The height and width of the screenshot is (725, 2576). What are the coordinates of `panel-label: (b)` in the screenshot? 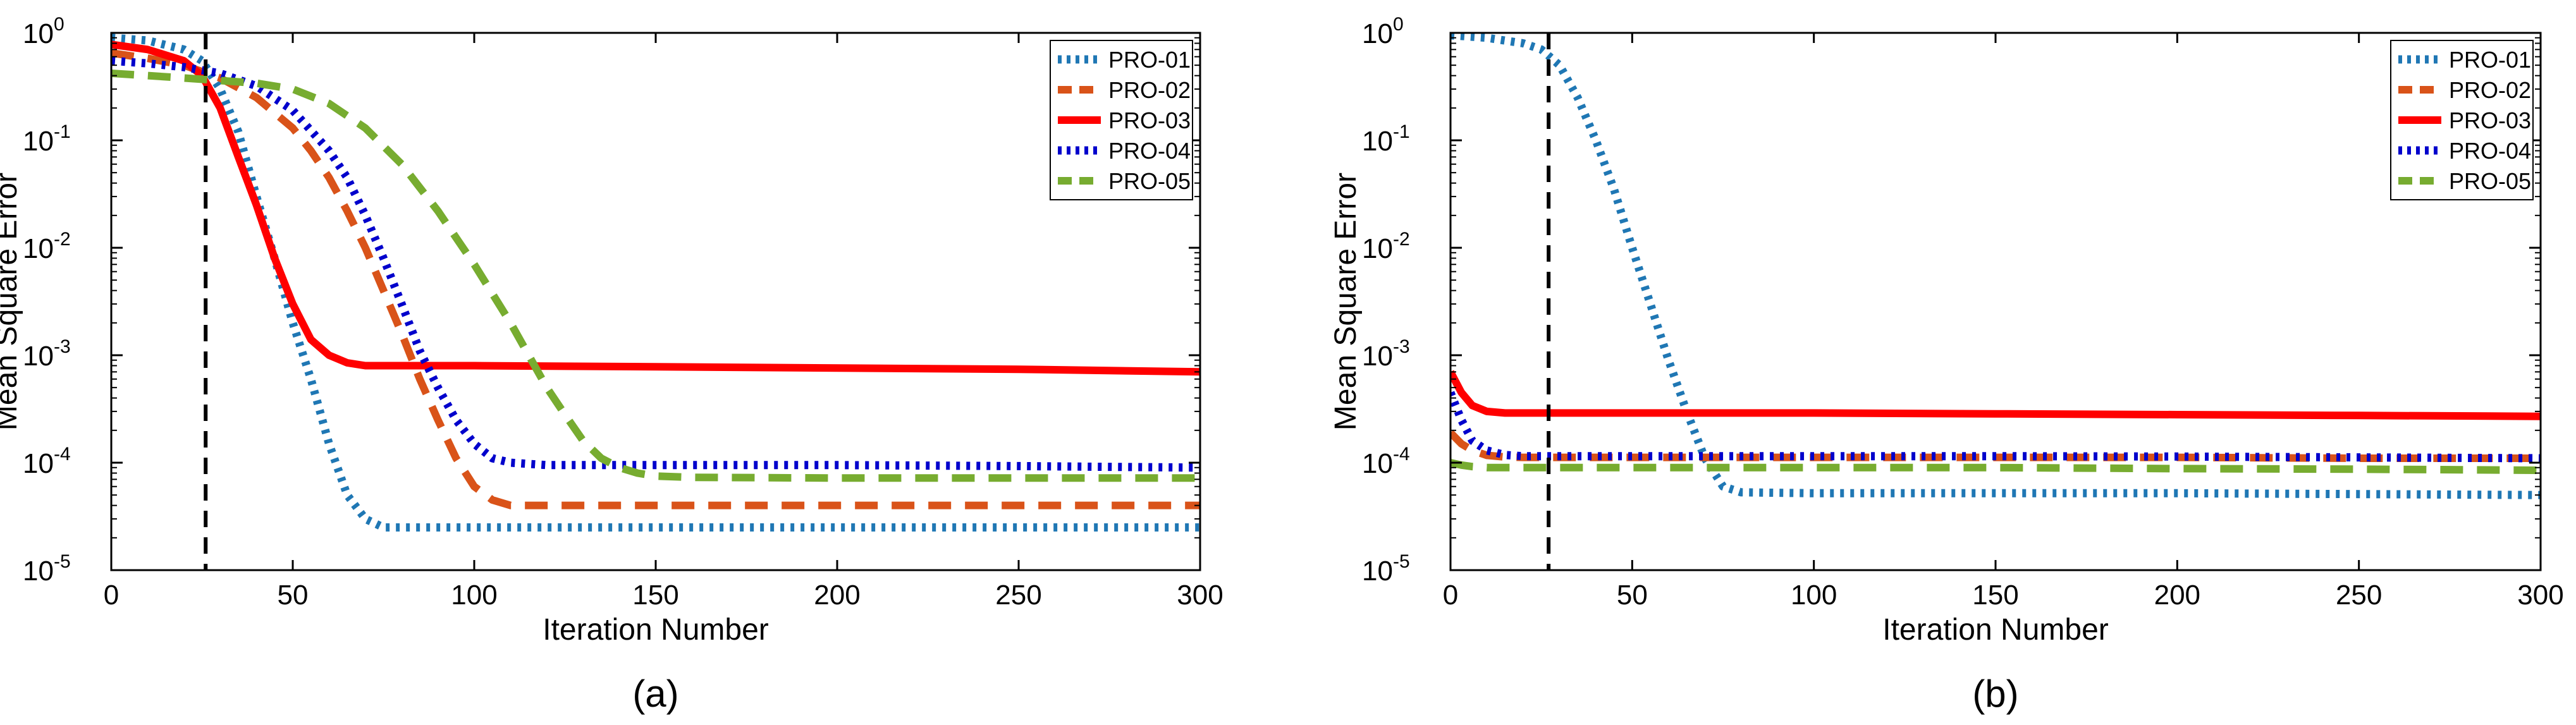 It's located at (1995, 694).